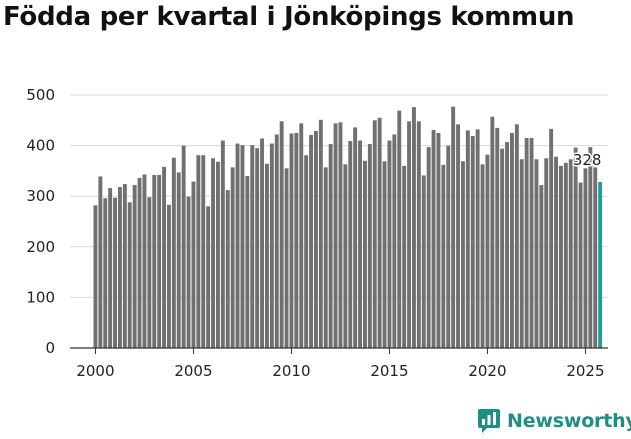 This screenshot has width=631, height=439. I want to click on bar-highlight, so click(600, 265).